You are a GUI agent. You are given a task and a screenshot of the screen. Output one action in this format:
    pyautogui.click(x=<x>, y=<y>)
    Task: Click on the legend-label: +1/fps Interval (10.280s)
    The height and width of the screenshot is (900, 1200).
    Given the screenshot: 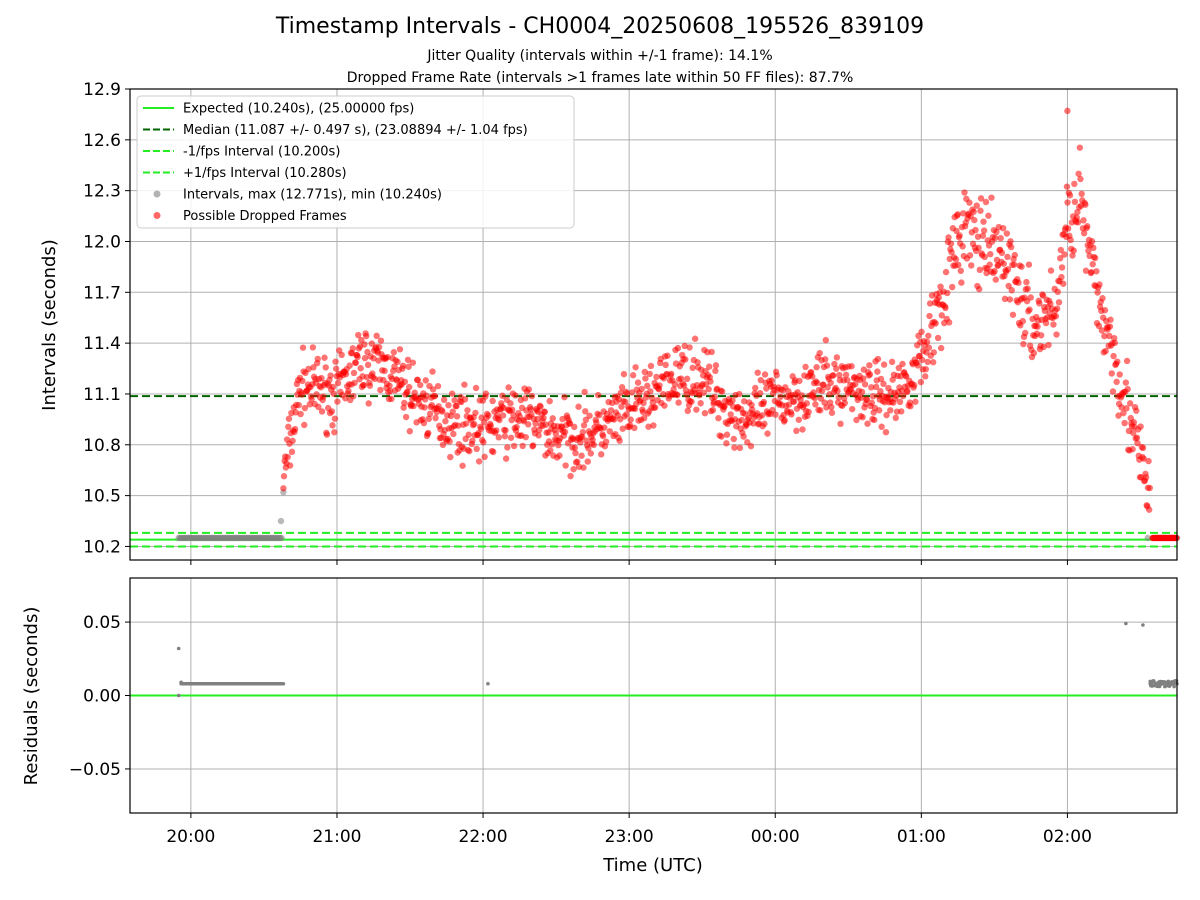 What is the action you would take?
    pyautogui.click(x=265, y=173)
    